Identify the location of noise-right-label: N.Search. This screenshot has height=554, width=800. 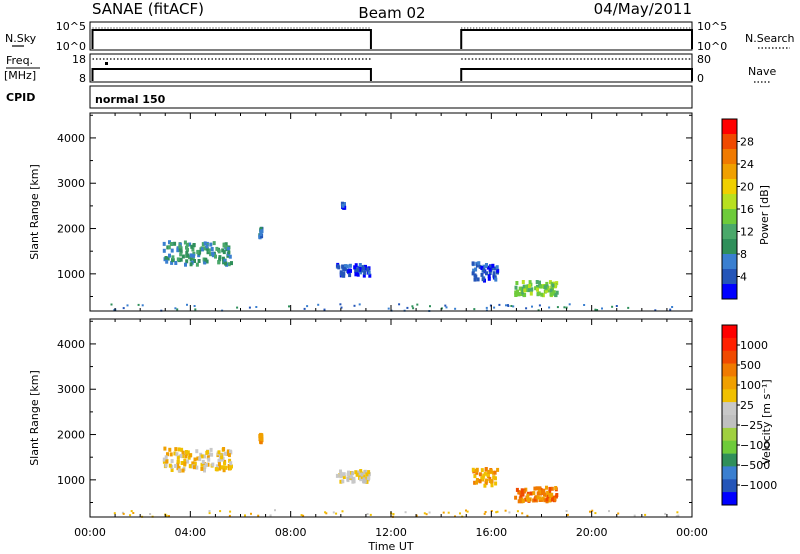
(770, 38).